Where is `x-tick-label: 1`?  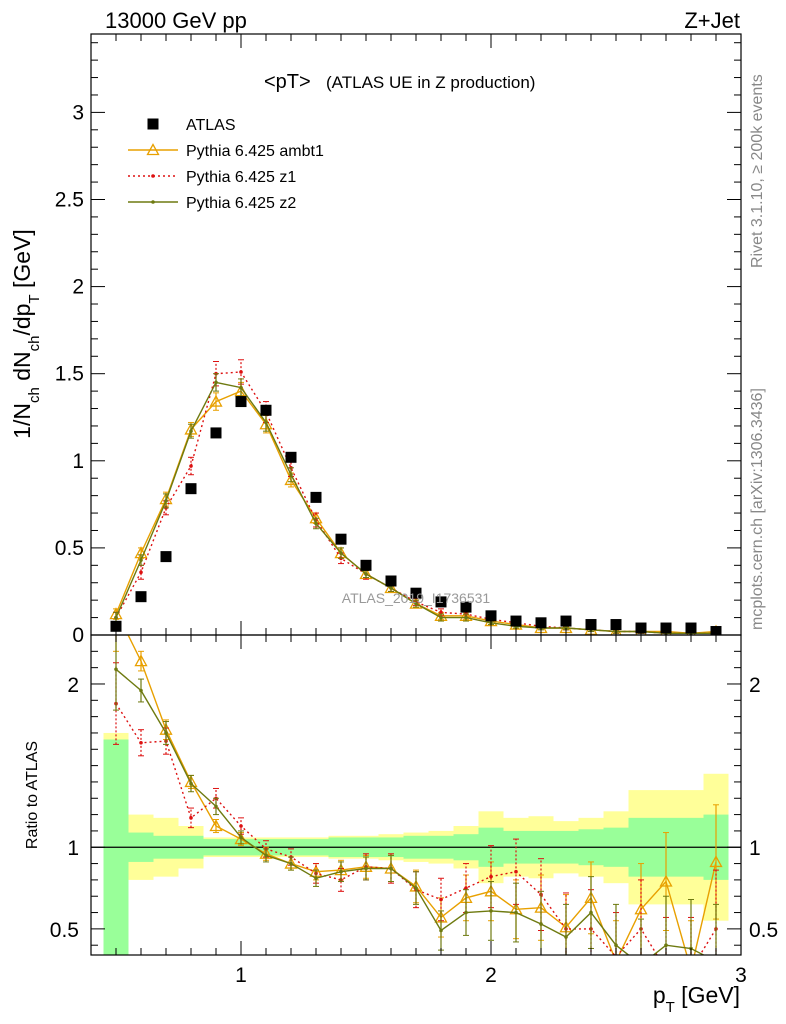 x-tick-label: 1 is located at coordinates (241, 975).